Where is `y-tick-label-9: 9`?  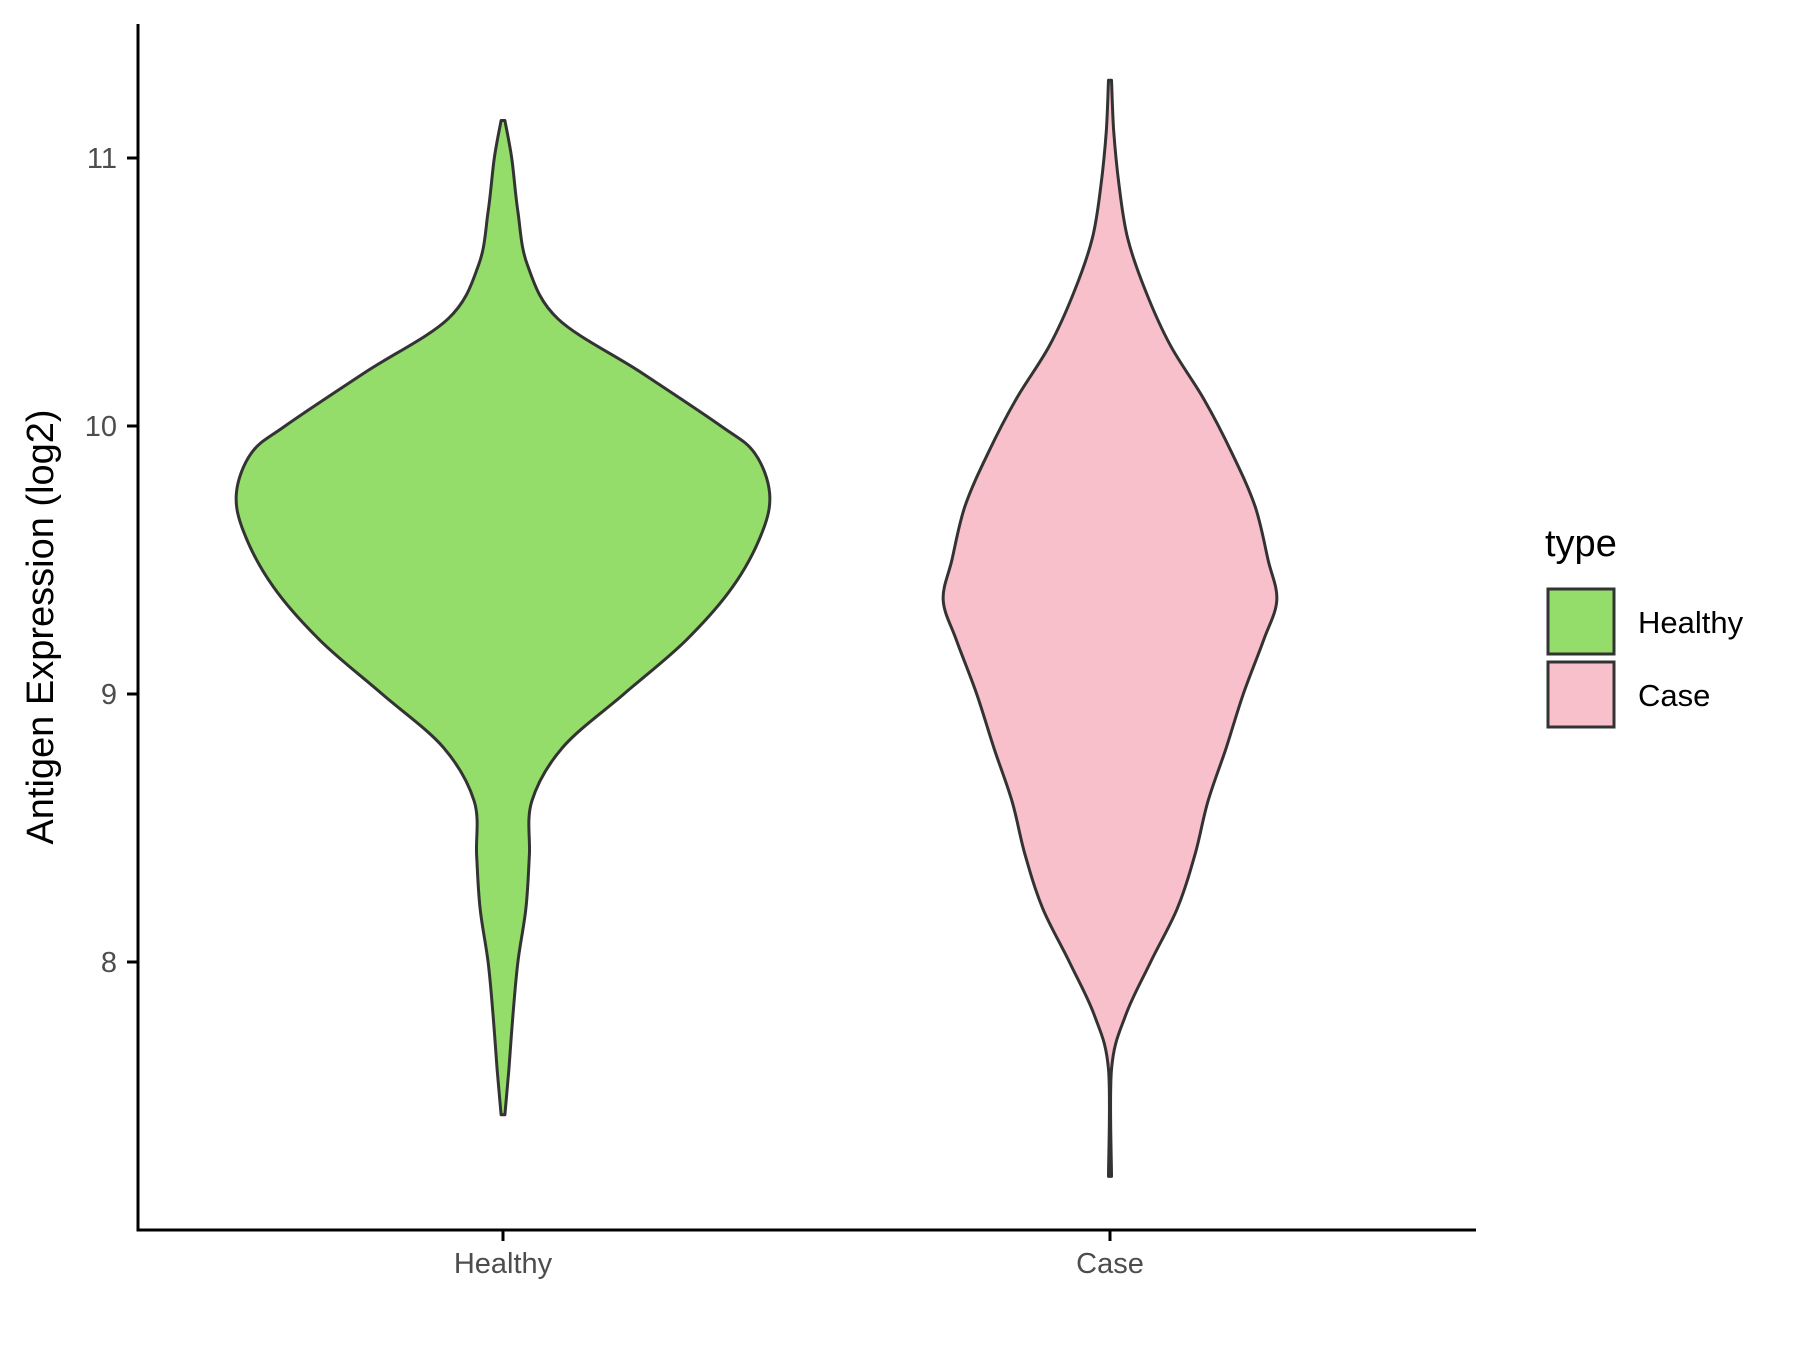
y-tick-label-9: 9 is located at coordinates (109, 695).